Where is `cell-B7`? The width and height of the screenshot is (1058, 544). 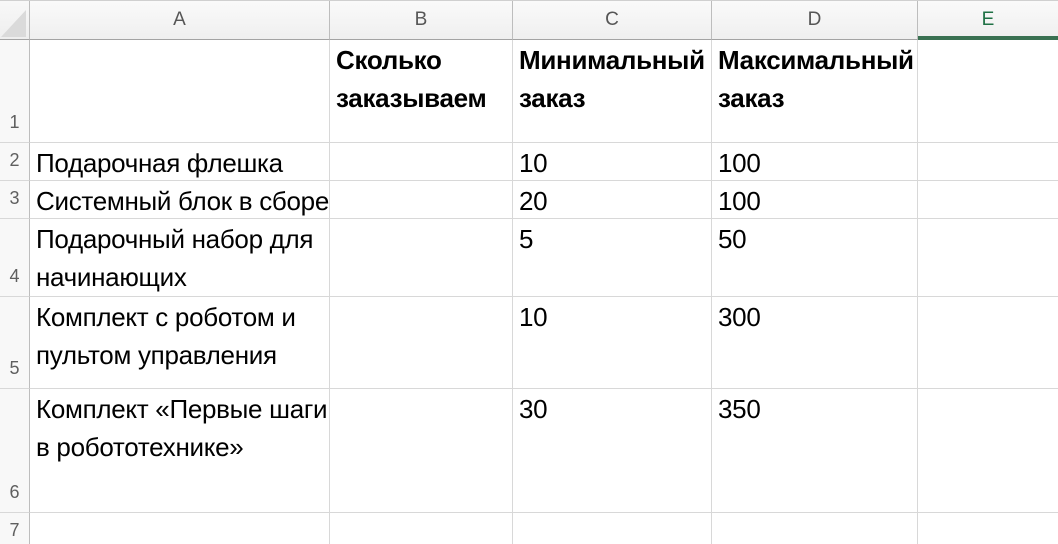
cell-B7 is located at coordinates (421, 528).